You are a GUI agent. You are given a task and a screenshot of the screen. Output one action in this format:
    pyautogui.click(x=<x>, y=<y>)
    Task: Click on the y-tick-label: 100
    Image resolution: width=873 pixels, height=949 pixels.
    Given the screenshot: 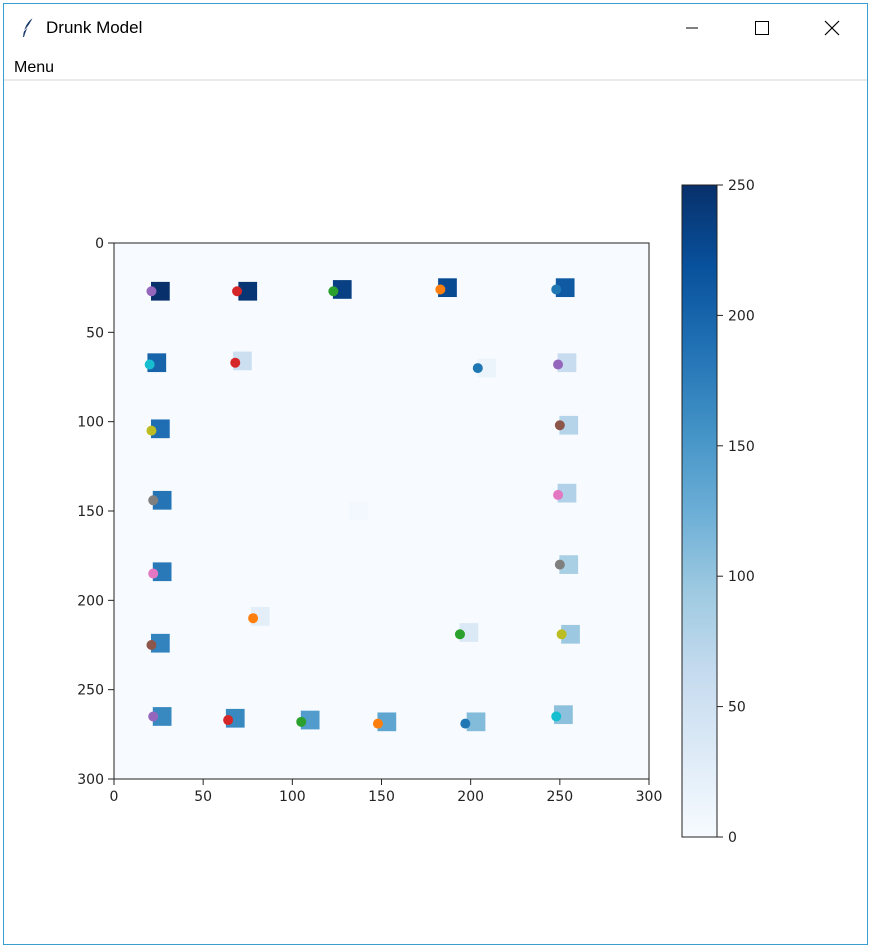 What is the action you would take?
    pyautogui.click(x=90, y=423)
    